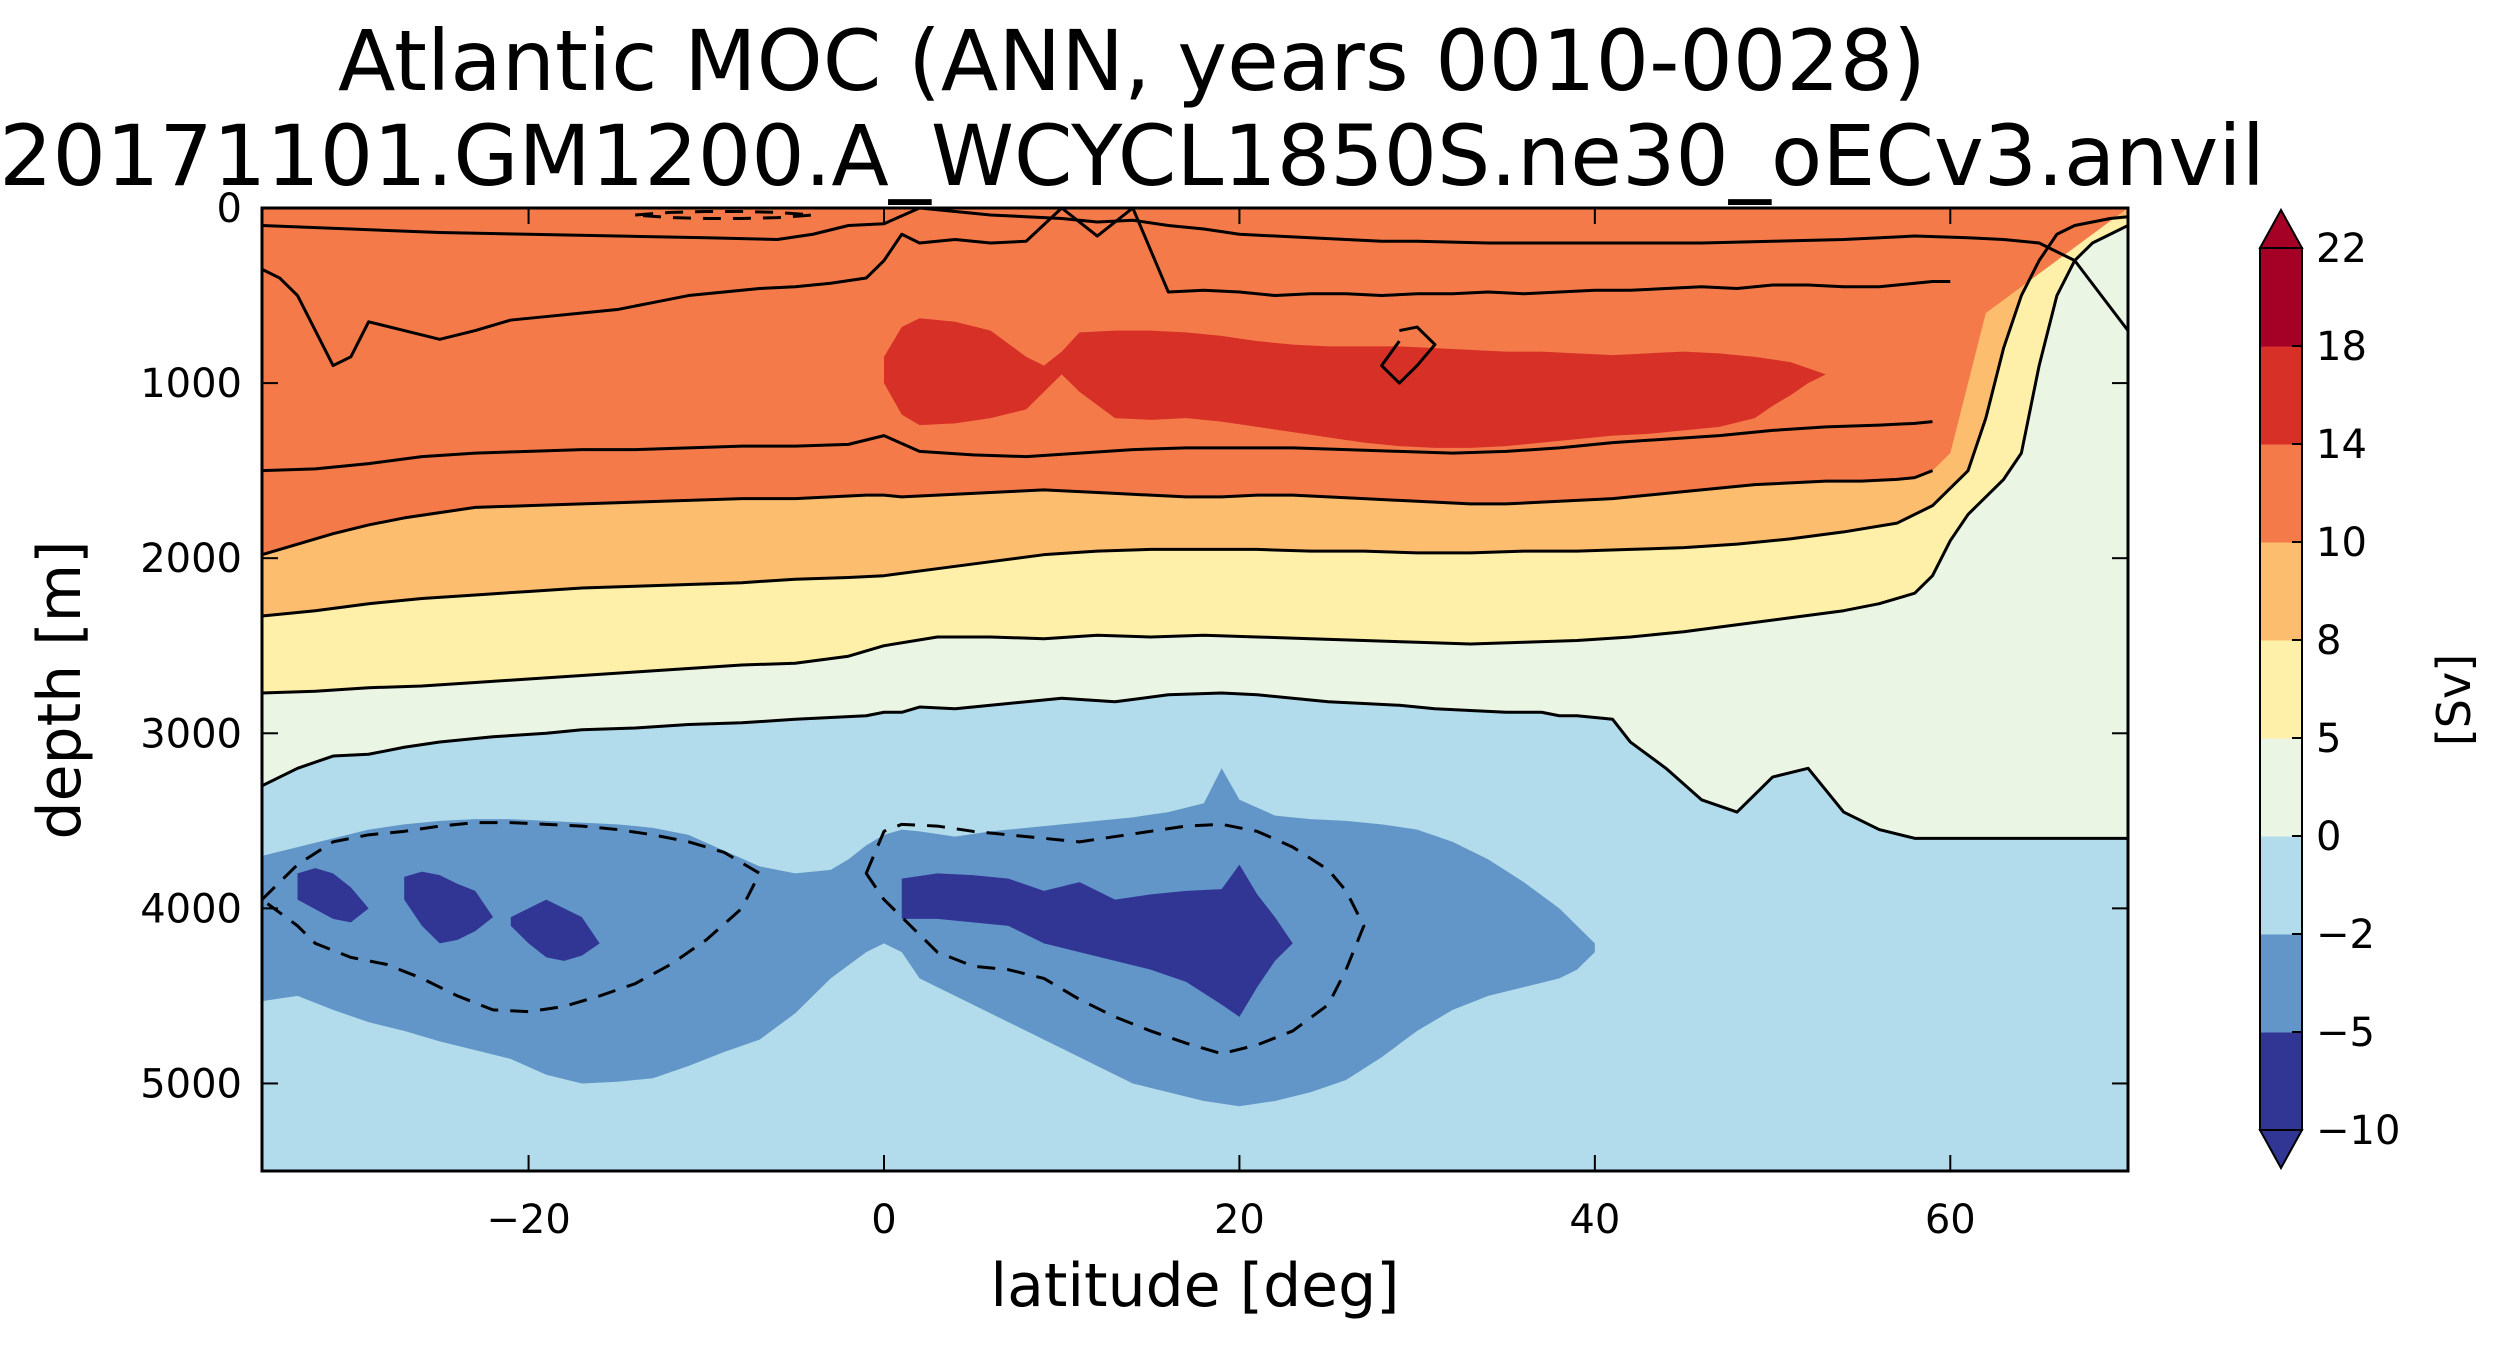 This screenshot has width=2502, height=1350. What do you see at coordinates (191, 734) in the screenshot?
I see `y-tick-label: 3000` at bounding box center [191, 734].